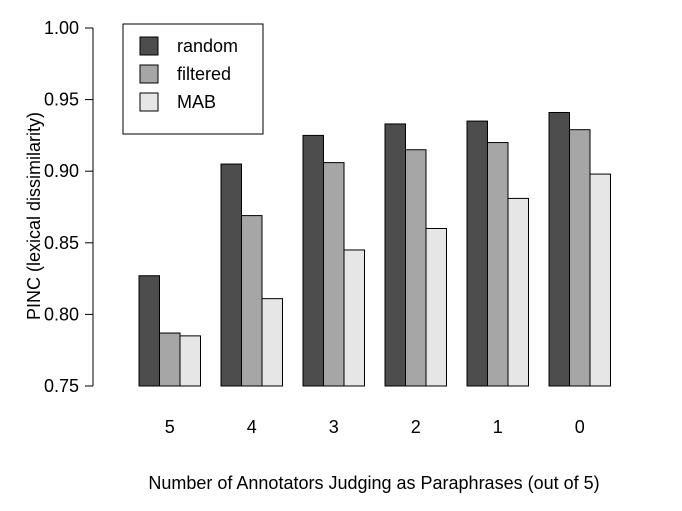  Describe the element at coordinates (61, 314) in the screenshot. I see `y-tick-label: 0.80` at that location.